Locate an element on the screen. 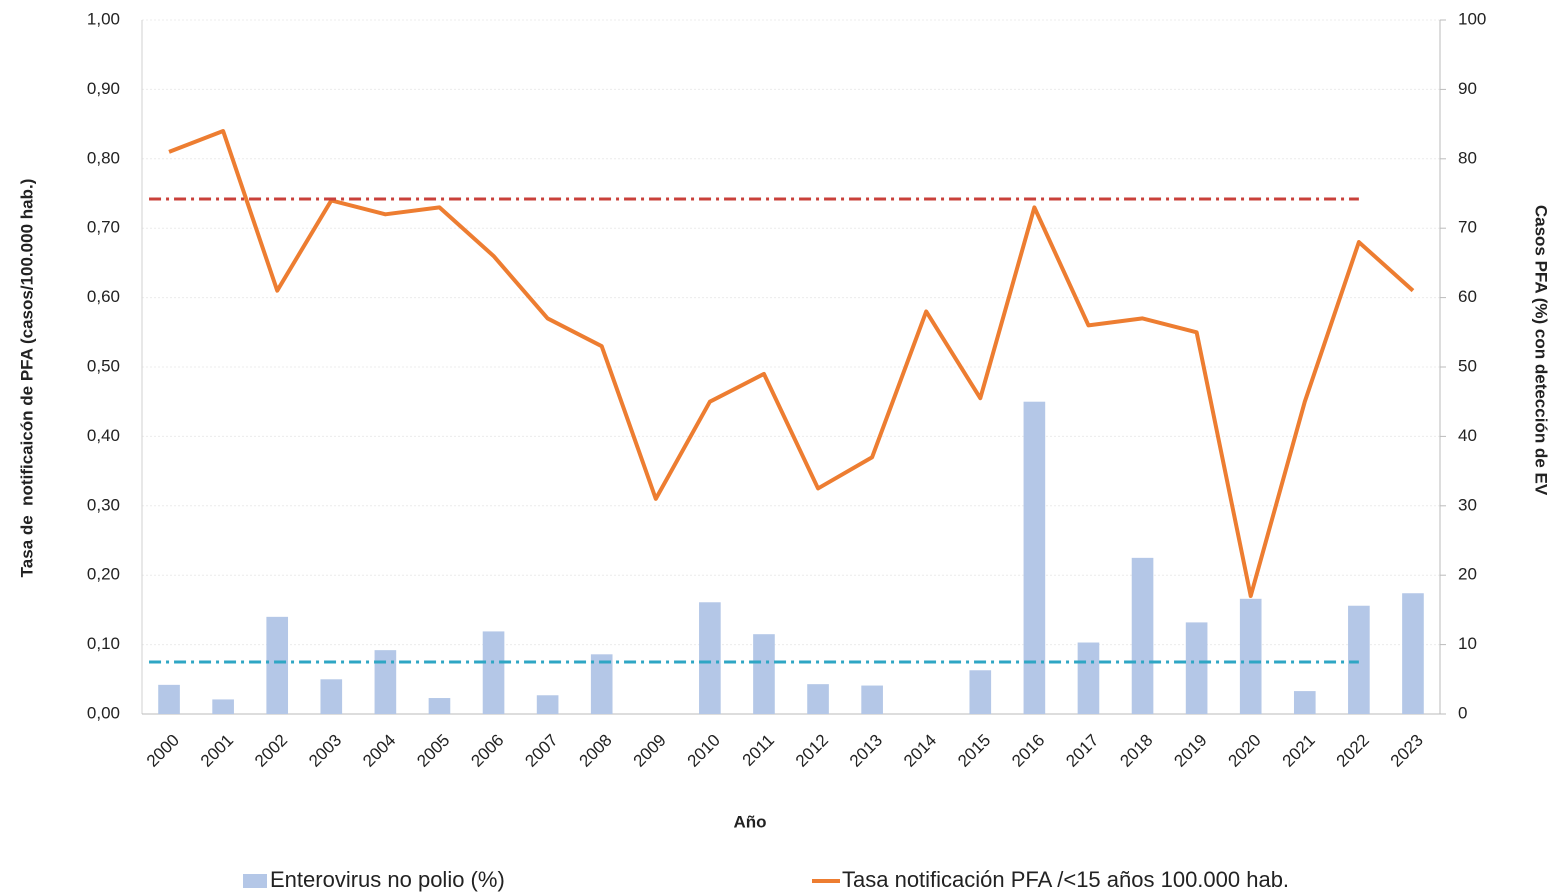 Image resolution: width=1556 pixels, height=893 pixels. x-tick-label: 2000 is located at coordinates (163, 751).